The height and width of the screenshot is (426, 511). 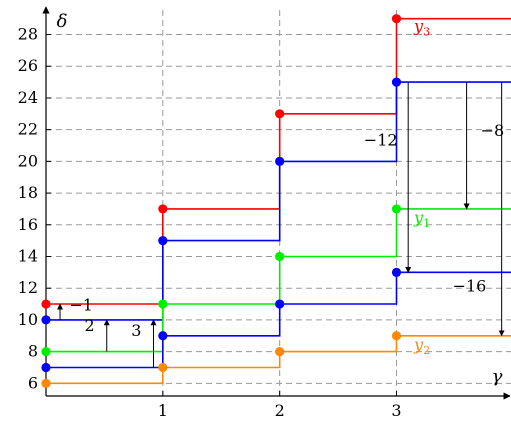 What do you see at coordinates (493, 130) in the screenshot?
I see `difference-label-4: −8` at bounding box center [493, 130].